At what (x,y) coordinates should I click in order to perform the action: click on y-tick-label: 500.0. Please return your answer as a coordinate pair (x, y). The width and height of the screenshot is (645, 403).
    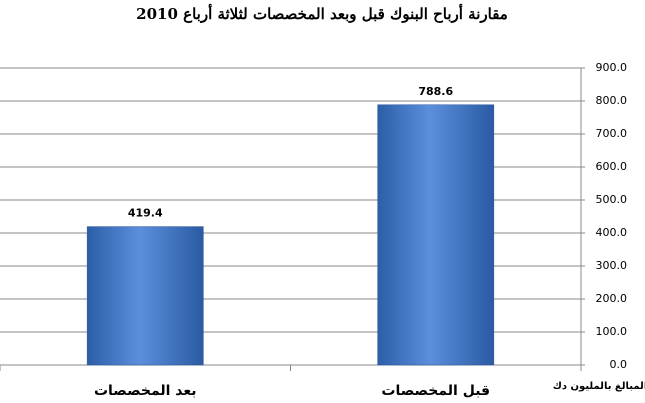
    Looking at the image, I should click on (612, 199).